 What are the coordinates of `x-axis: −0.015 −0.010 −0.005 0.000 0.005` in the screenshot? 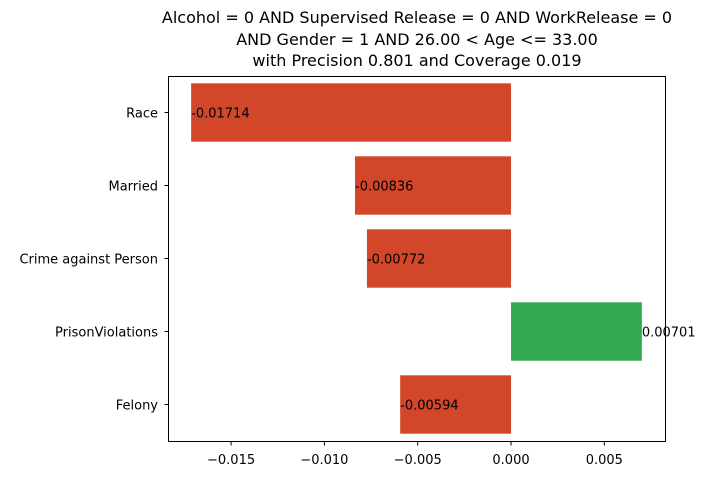 It's located at (415, 454).